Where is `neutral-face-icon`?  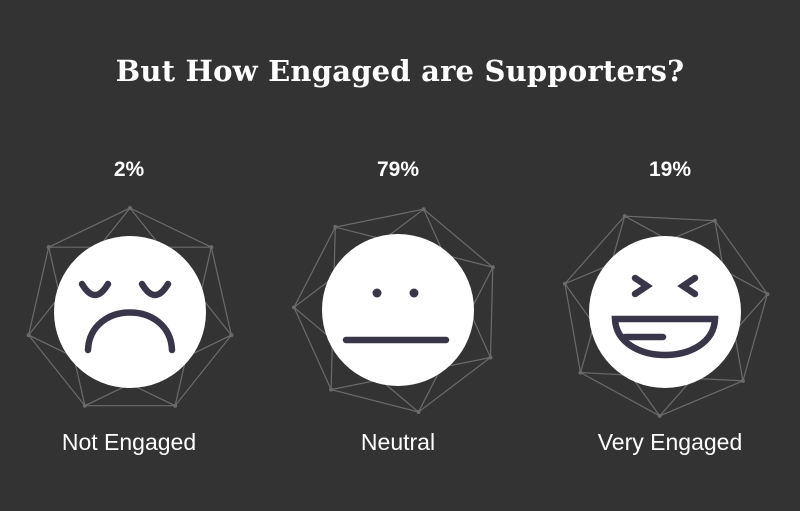
neutral-face-icon is located at coordinates (396, 316).